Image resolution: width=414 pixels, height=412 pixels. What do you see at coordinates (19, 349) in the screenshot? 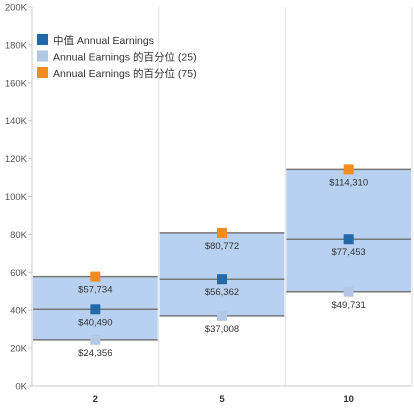
I see `y-tick-label: 20K` at bounding box center [19, 349].